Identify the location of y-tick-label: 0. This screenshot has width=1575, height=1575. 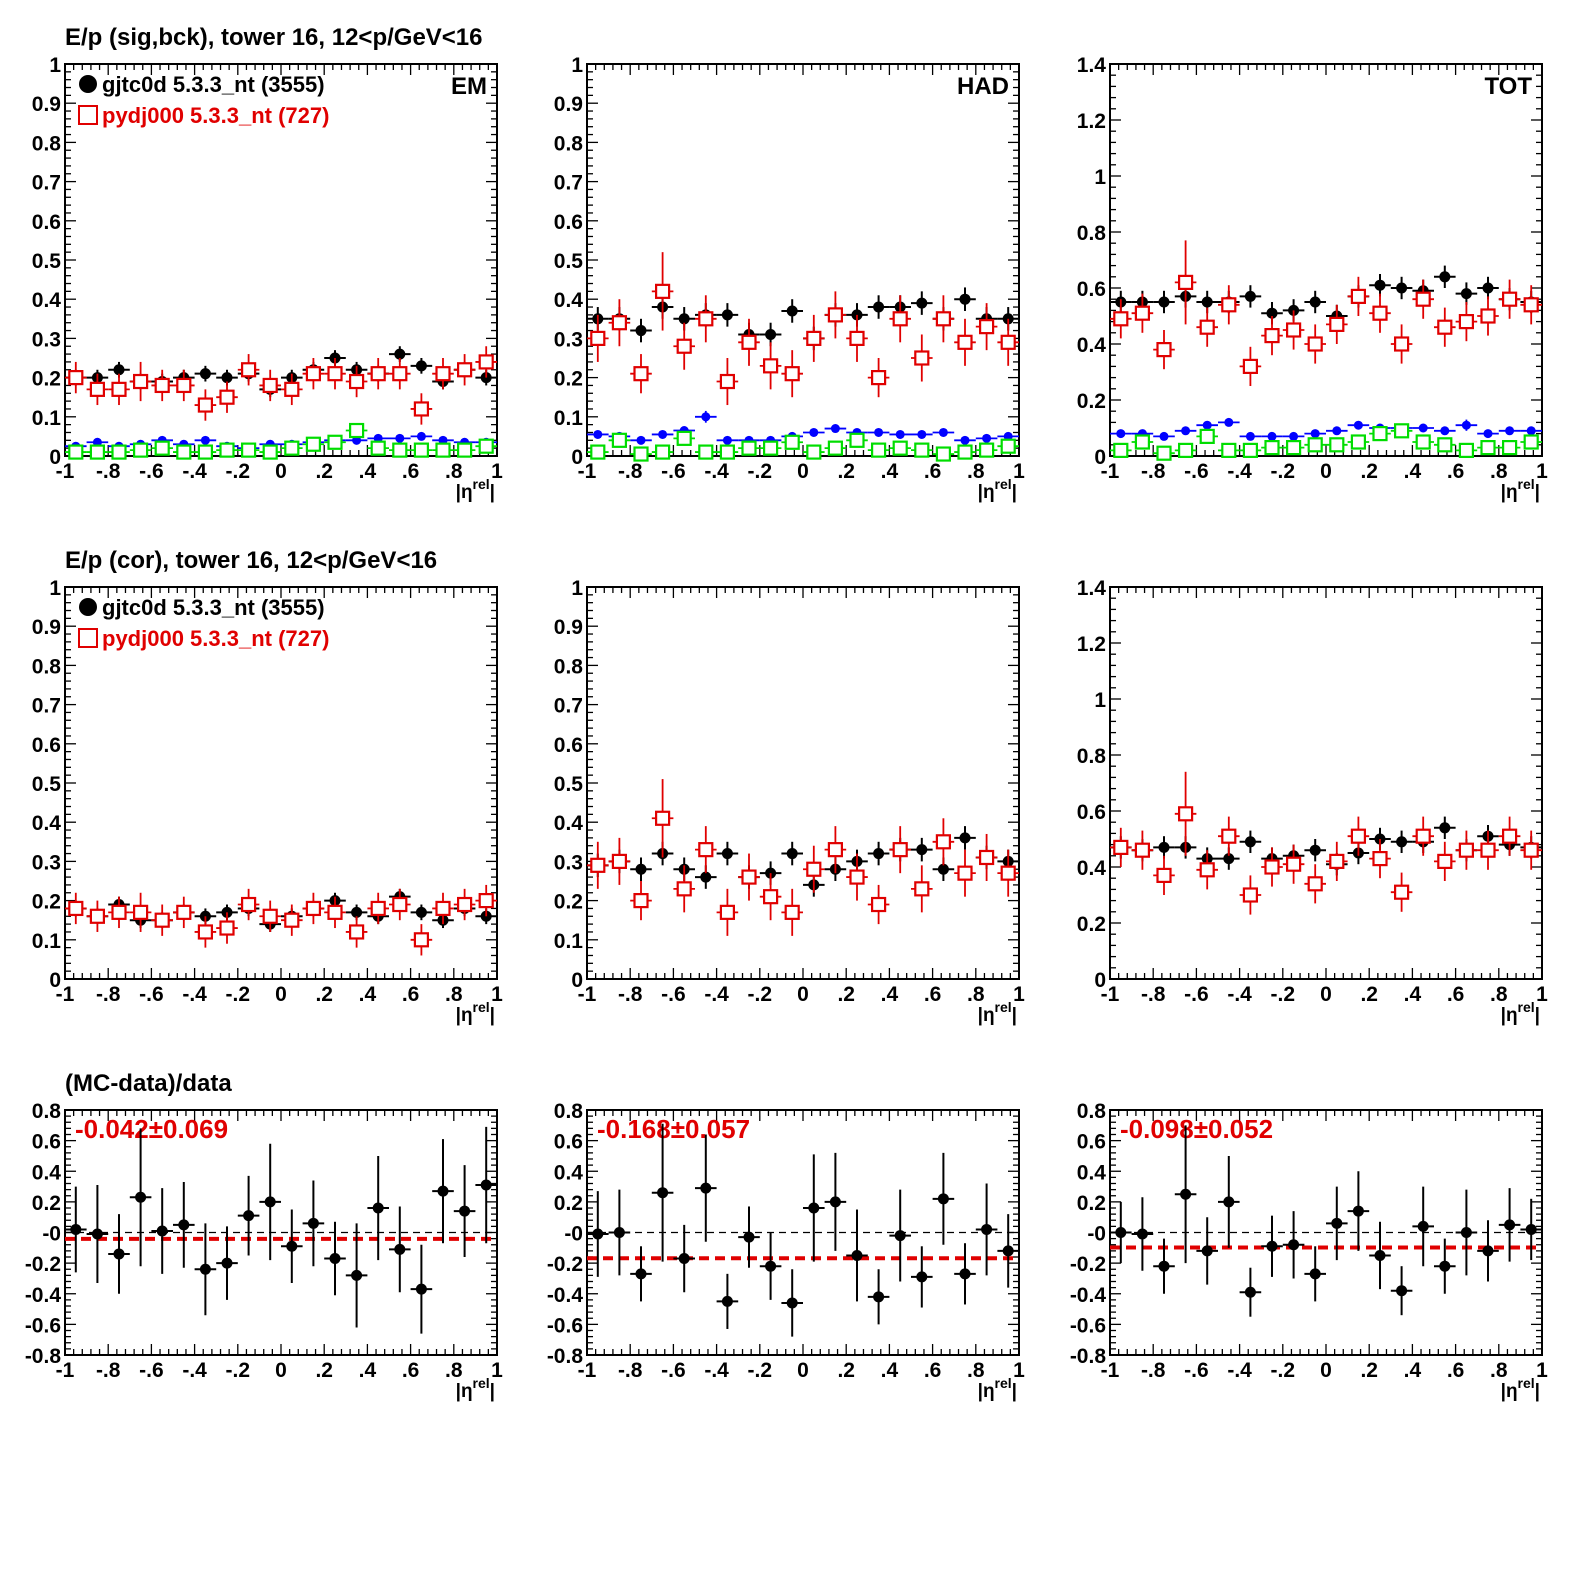
(55, 457).